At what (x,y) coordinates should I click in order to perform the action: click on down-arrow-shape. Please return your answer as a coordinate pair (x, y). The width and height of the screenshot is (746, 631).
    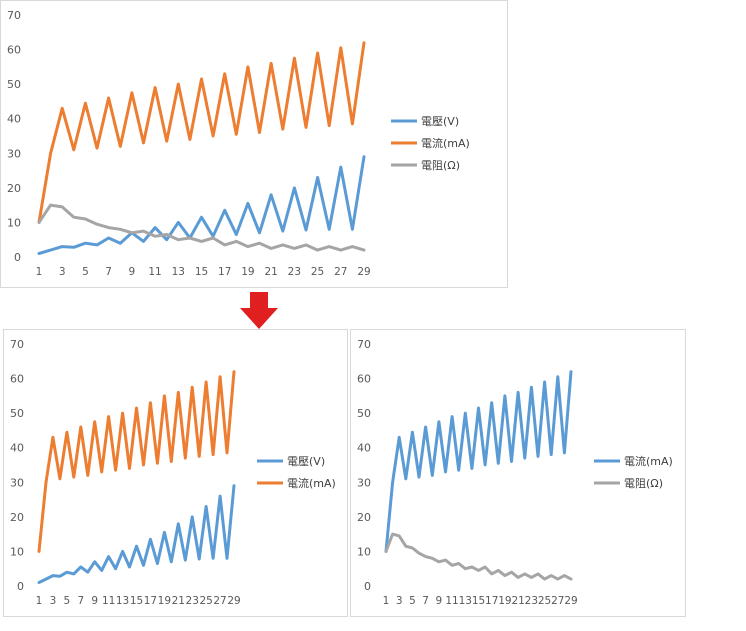
    Looking at the image, I should click on (259, 310).